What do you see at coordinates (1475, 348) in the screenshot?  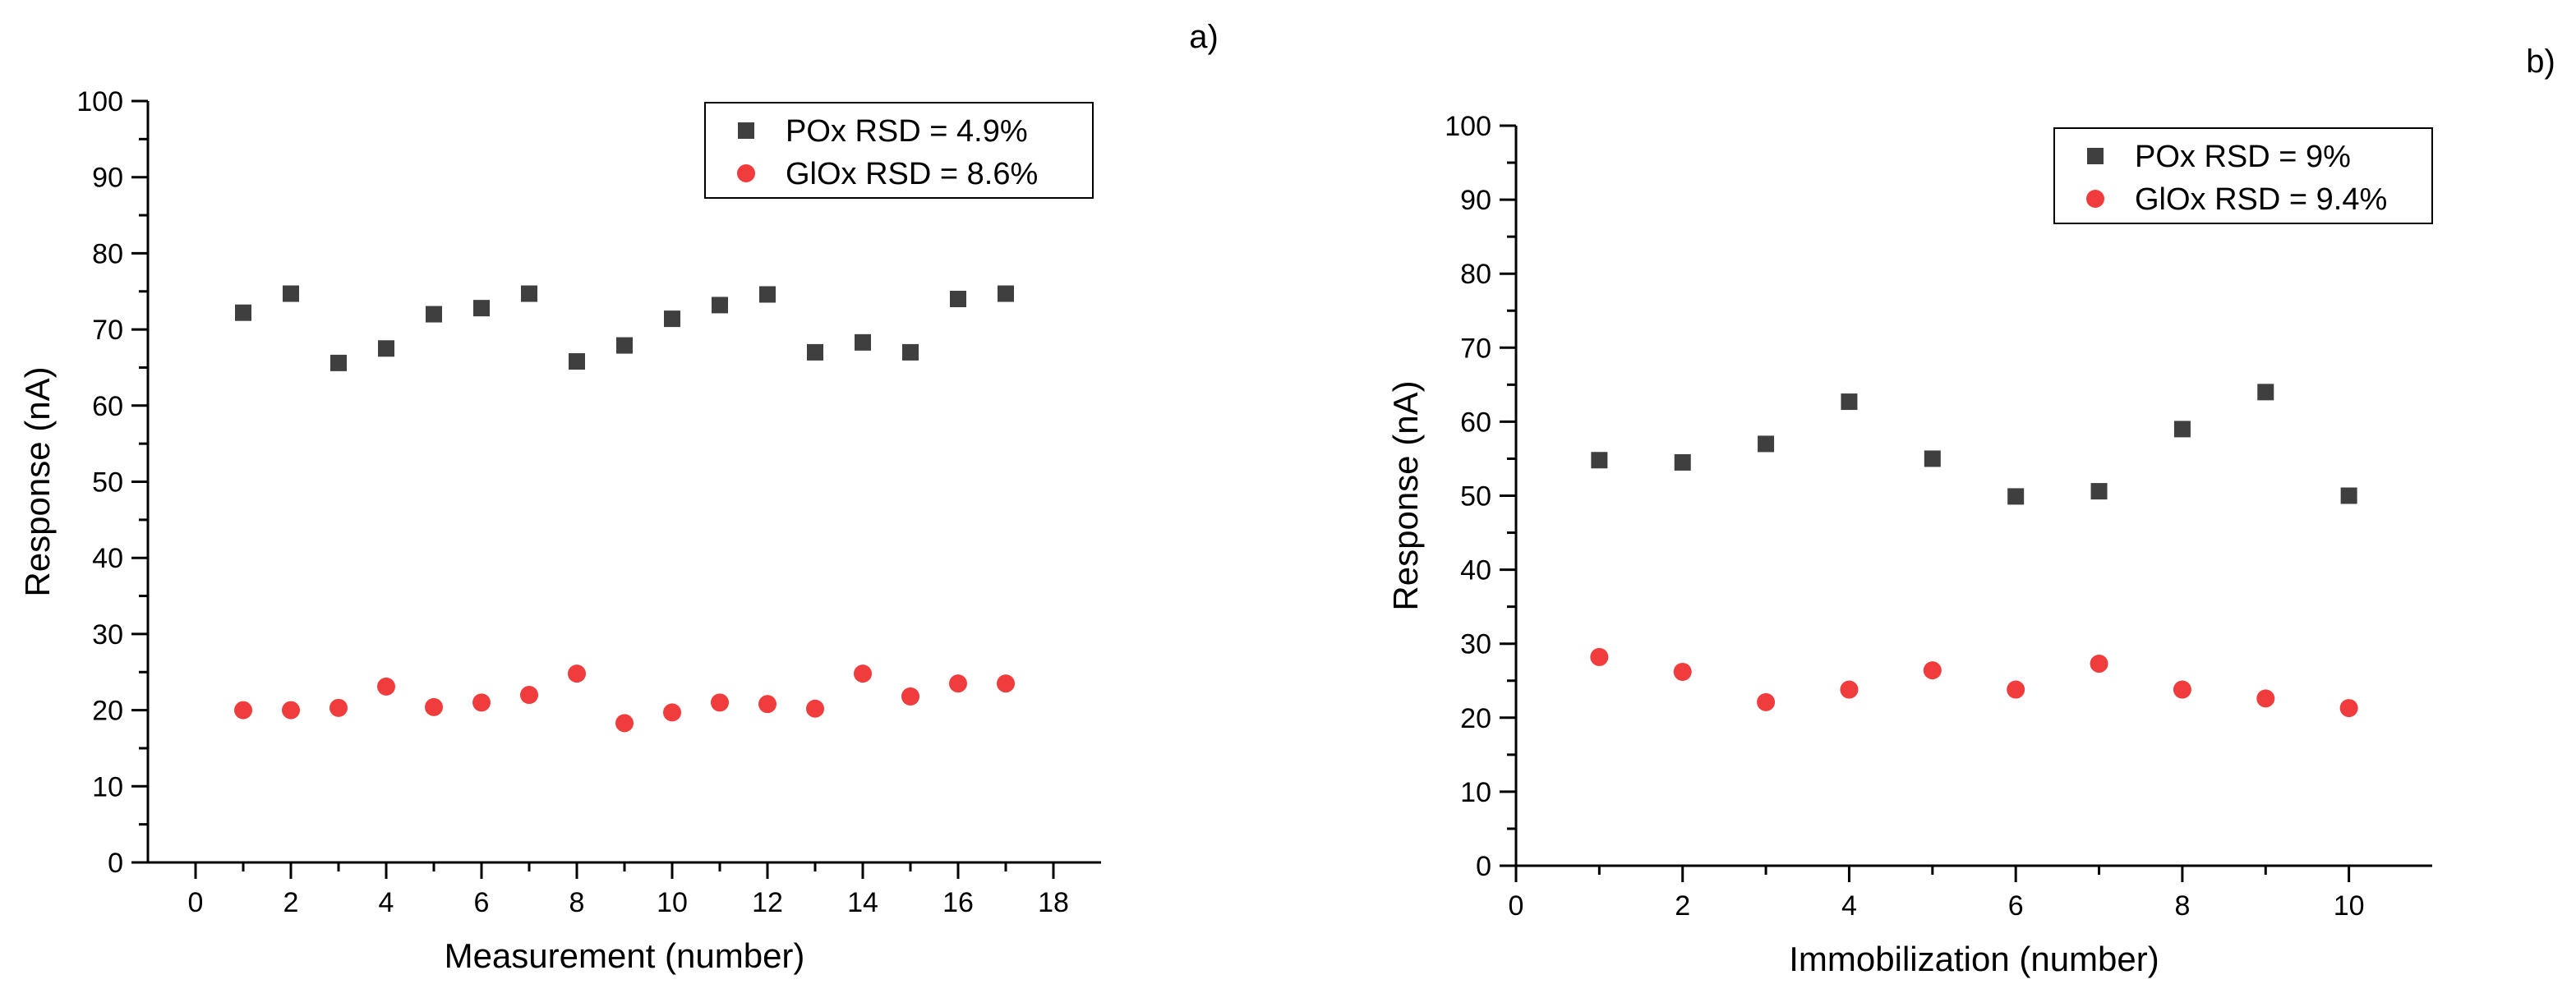 I see `y-tick-label: 70` at bounding box center [1475, 348].